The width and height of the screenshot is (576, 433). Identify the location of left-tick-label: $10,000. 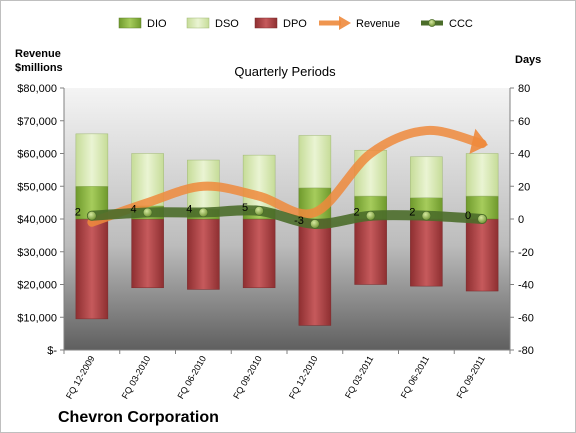
(37, 318).